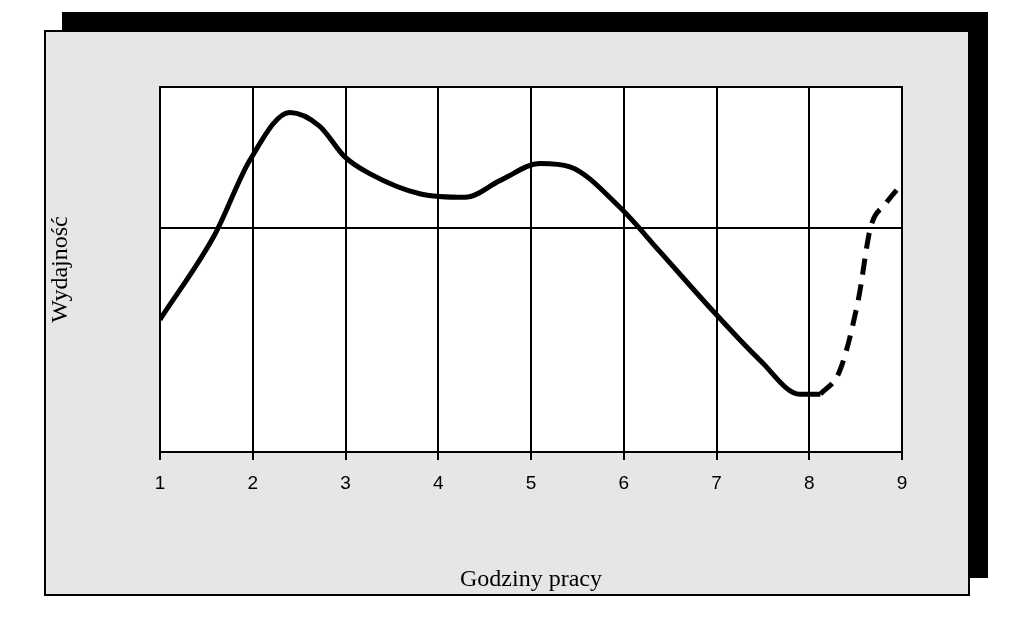 The height and width of the screenshot is (617, 1024). What do you see at coordinates (345, 482) in the screenshot?
I see `x-tick-label: 3` at bounding box center [345, 482].